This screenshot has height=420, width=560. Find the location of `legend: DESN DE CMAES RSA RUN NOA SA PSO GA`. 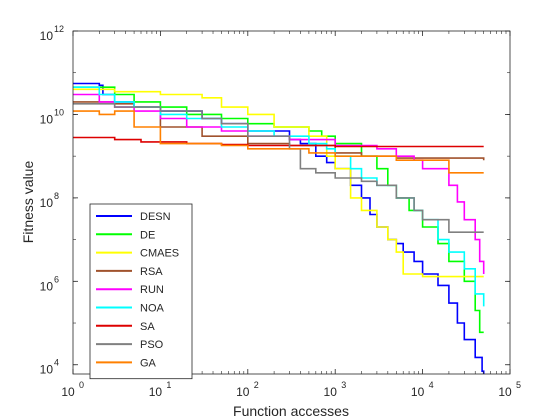

legend: DESN DE CMAES RSA RUN NOA SA PSO GA is located at coordinates (141, 291).